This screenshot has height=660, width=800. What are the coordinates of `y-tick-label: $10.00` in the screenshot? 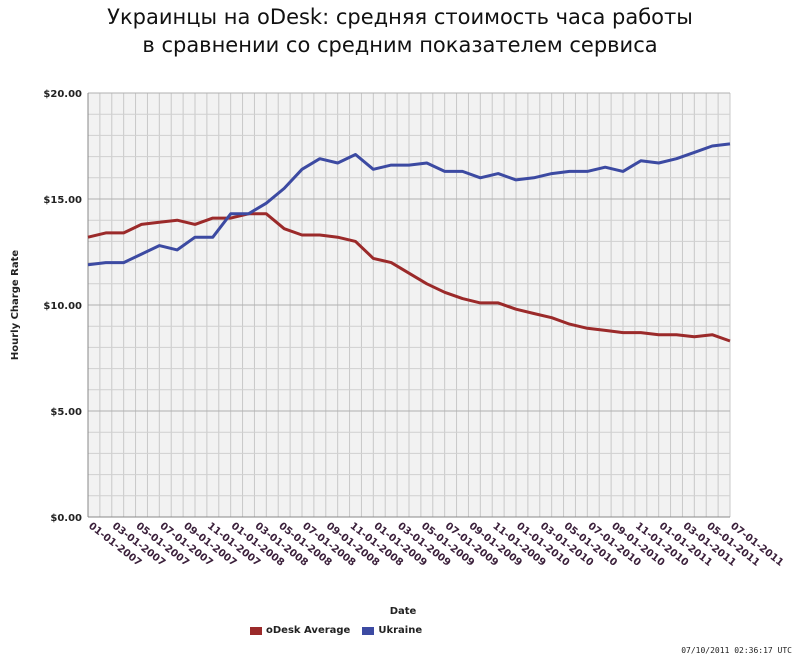 It's located at (62, 306).